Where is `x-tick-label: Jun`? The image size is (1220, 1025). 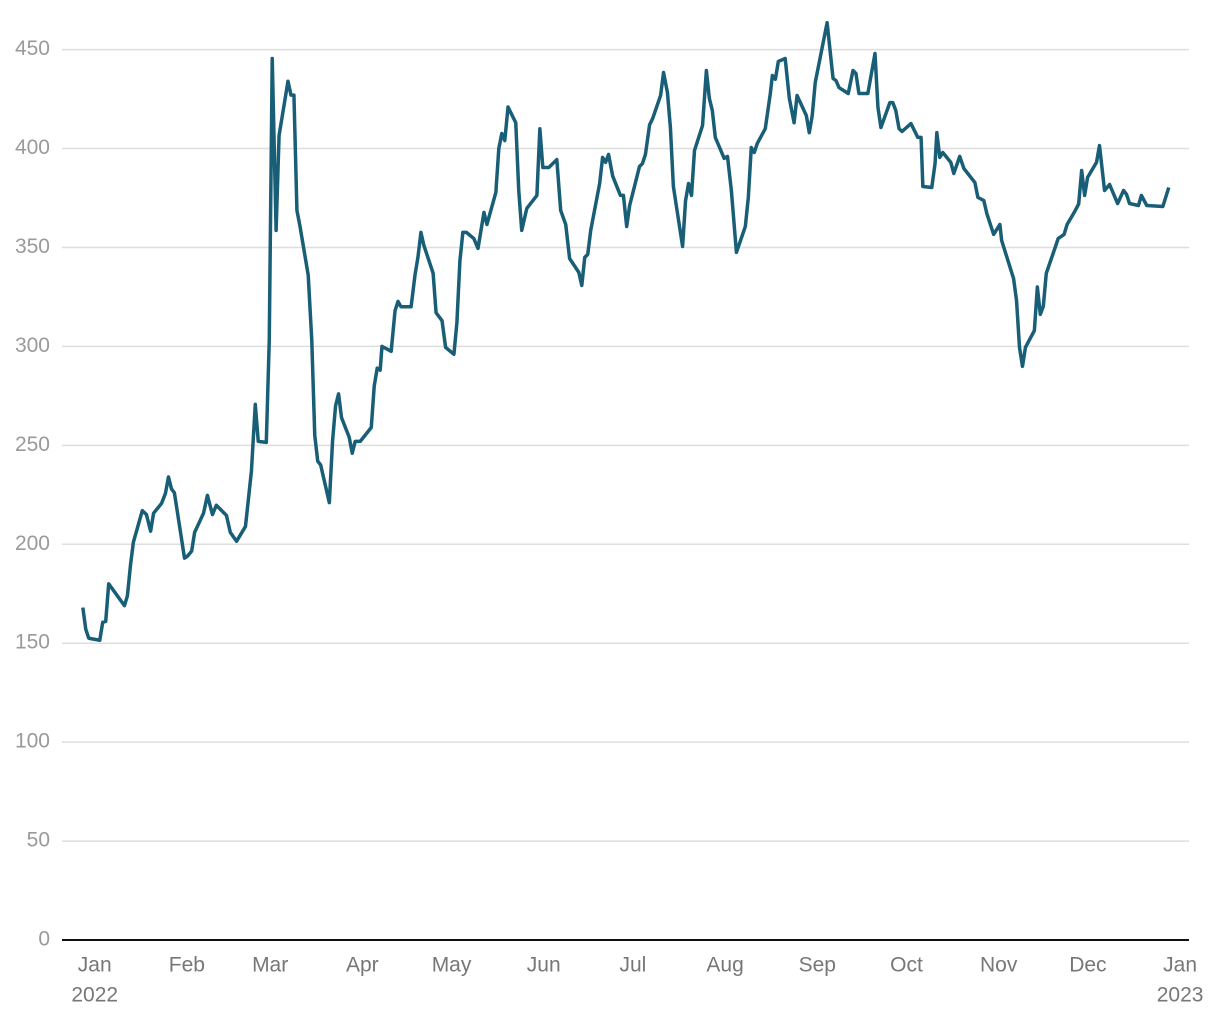 x-tick-label: Jun is located at coordinates (544, 965).